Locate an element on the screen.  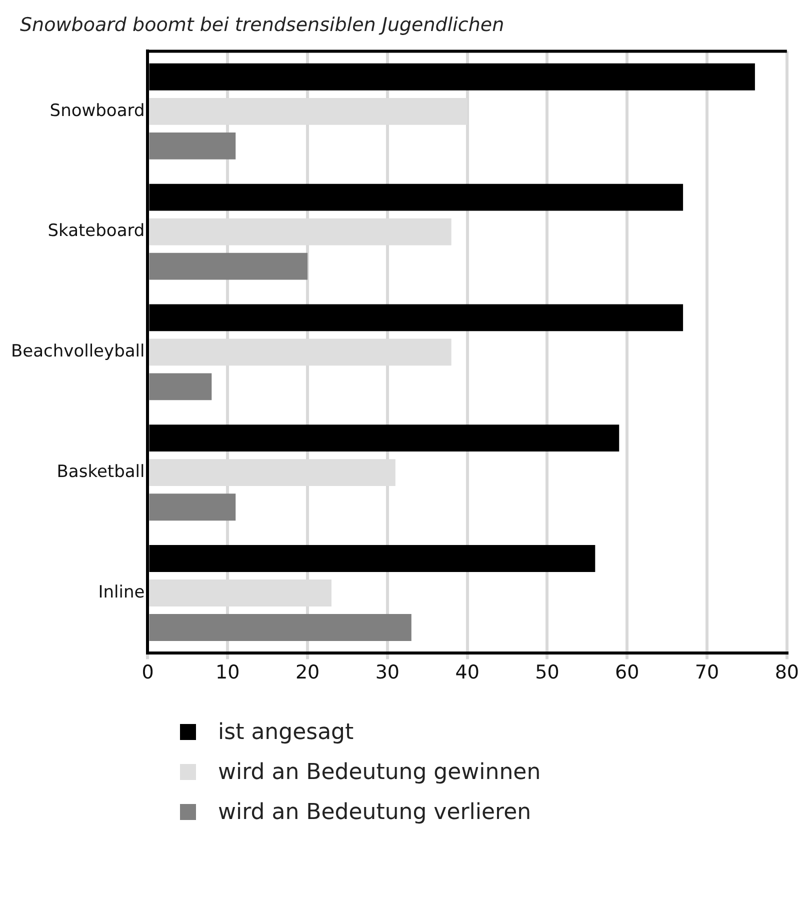
legend-label: wird an Bedeutung verlieren is located at coordinates (375, 812).